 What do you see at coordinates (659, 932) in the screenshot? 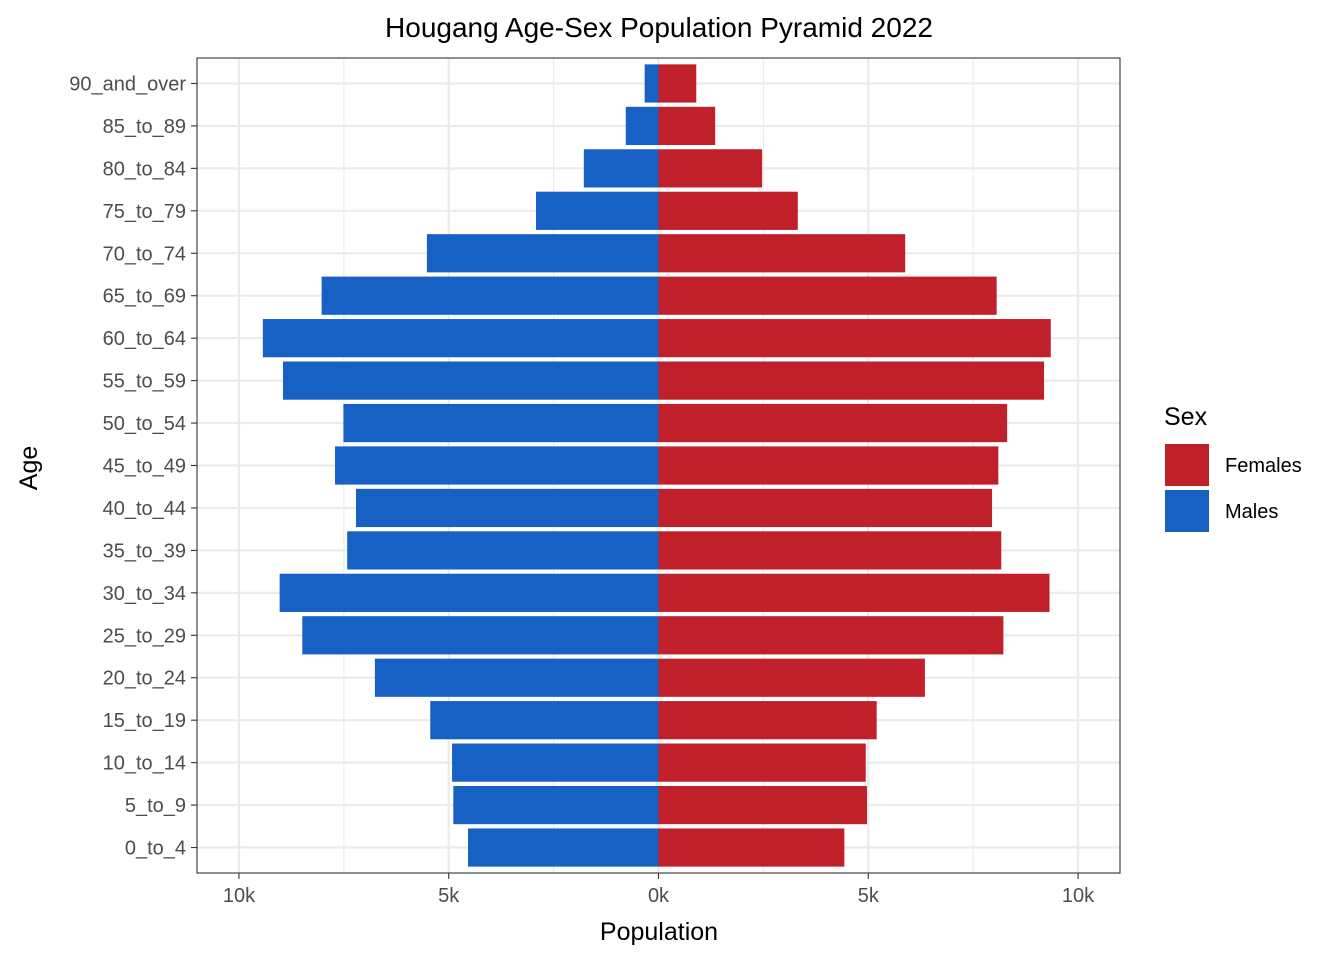
I see `x-axis-title: Population` at bounding box center [659, 932].